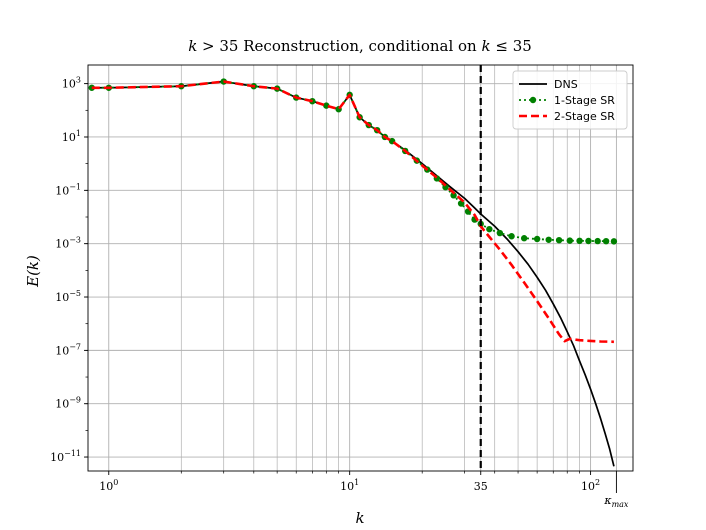 Image resolution: width=706 pixels, height=530 pixels. What do you see at coordinates (566, 84) in the screenshot?
I see `legend-label: DNS` at bounding box center [566, 84].